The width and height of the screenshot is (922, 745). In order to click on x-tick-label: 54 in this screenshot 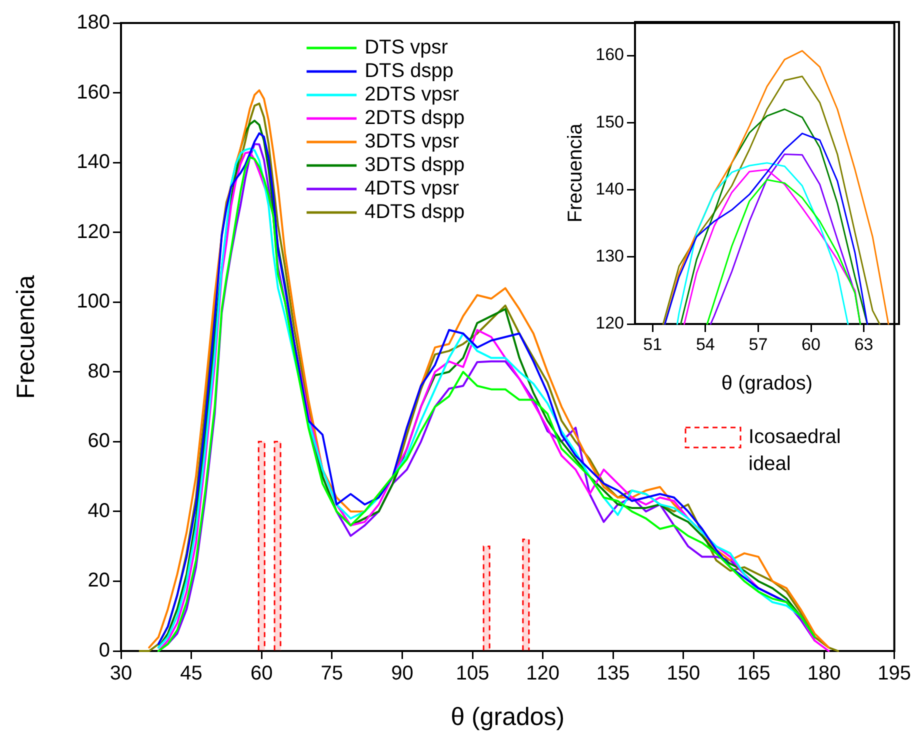, I will do `click(705, 344)`.